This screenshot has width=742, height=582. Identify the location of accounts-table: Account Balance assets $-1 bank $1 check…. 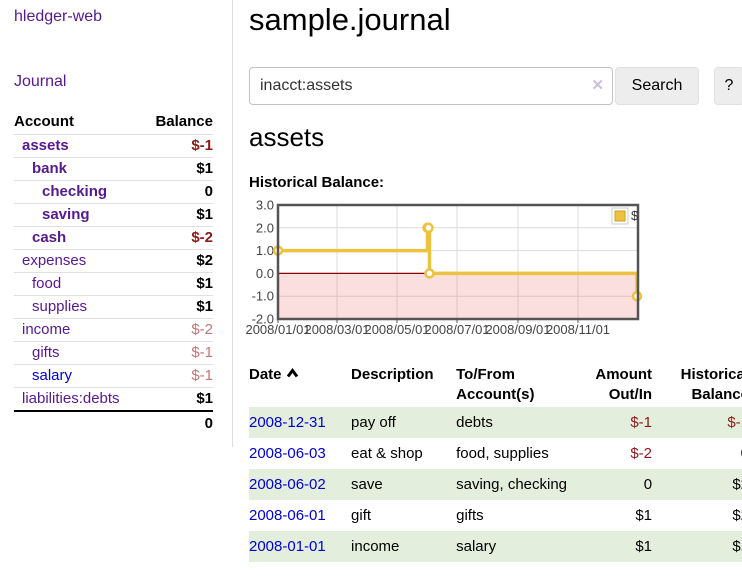
(113, 272).